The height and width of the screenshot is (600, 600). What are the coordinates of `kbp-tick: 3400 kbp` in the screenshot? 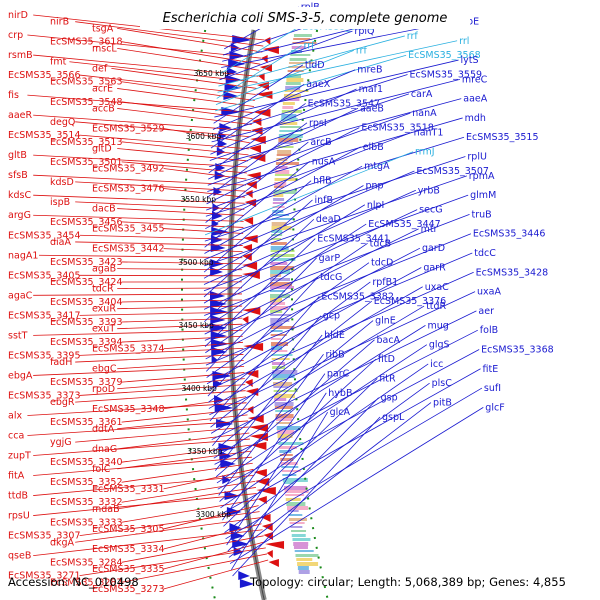 It's located at (199, 388).